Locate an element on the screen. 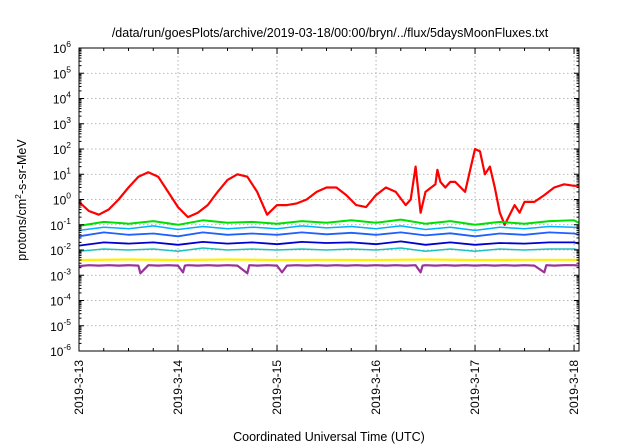 The width and height of the screenshot is (640, 448). y-axis-label: protons/cm2-s-sr-MeV is located at coordinates (21, 200).